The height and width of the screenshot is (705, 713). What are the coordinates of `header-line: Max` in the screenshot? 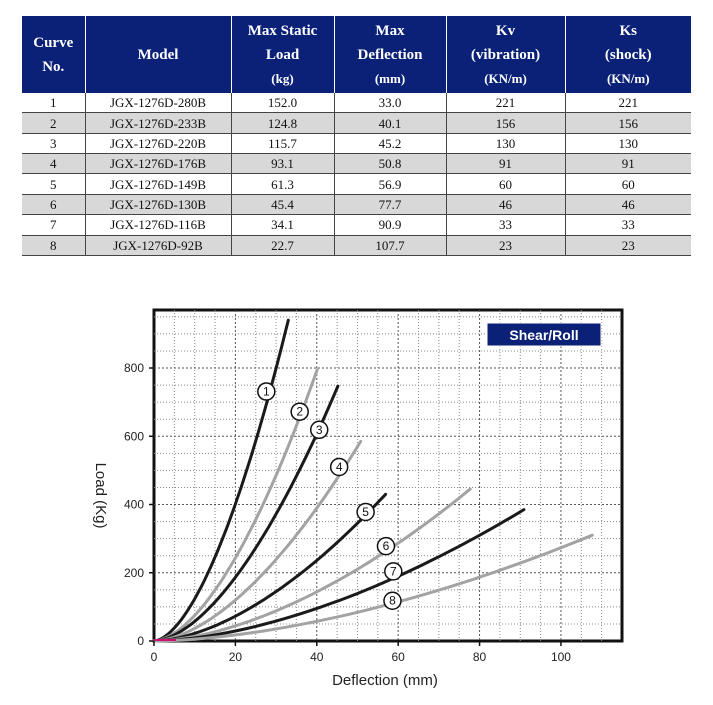 It's located at (390, 30).